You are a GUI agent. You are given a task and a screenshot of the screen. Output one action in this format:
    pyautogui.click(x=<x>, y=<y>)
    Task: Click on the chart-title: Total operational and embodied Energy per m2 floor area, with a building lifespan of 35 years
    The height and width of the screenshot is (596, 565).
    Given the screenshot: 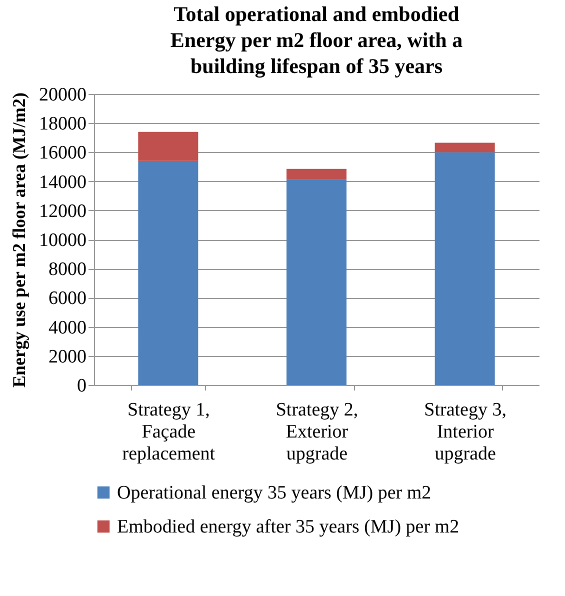 What is the action you would take?
    pyautogui.click(x=317, y=40)
    